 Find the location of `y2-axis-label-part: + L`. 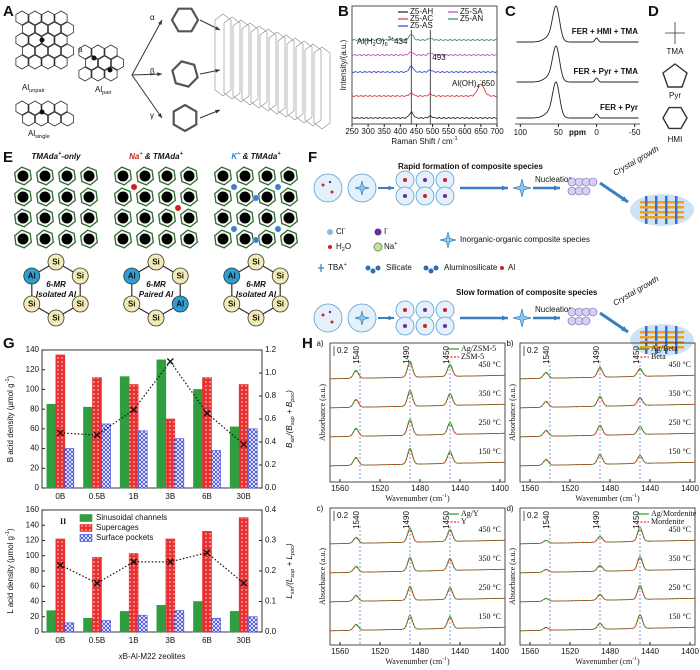

y2-axis-label-part: + L is located at coordinates (289, 562).